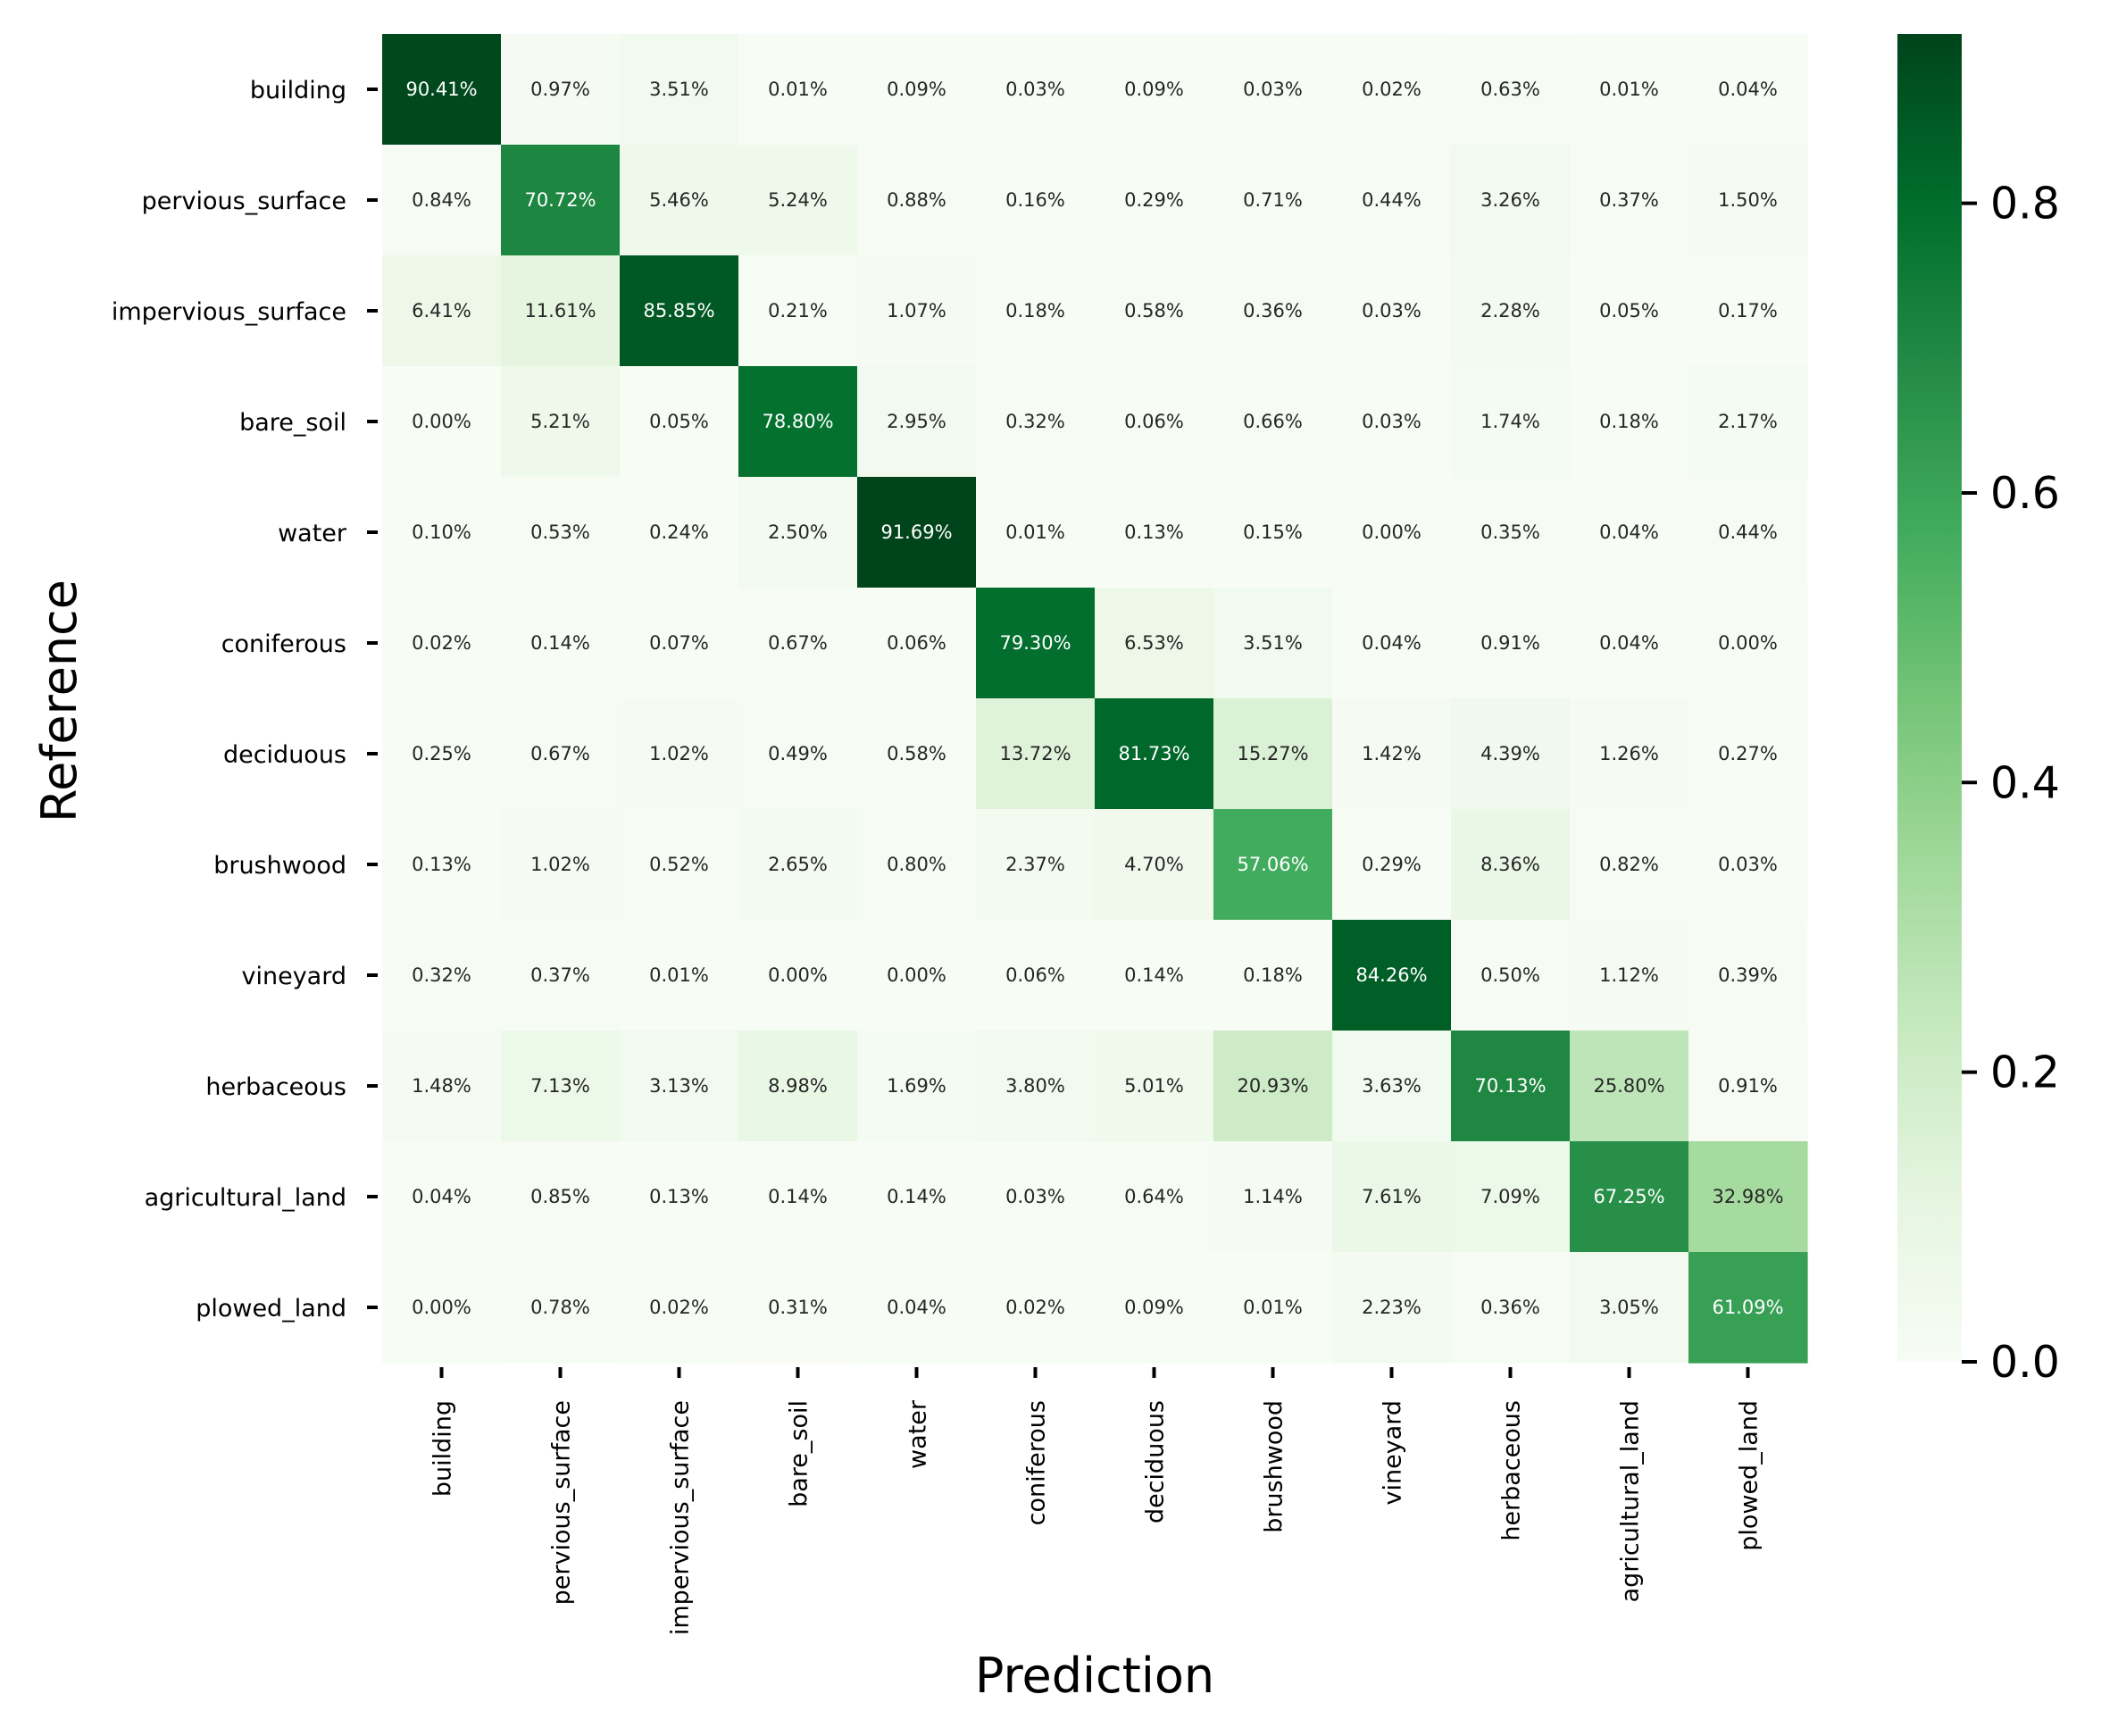 Image resolution: width=2101 pixels, height=1736 pixels. What do you see at coordinates (1749, 1475) in the screenshot?
I see `x-tick-label: plowed_land` at bounding box center [1749, 1475].